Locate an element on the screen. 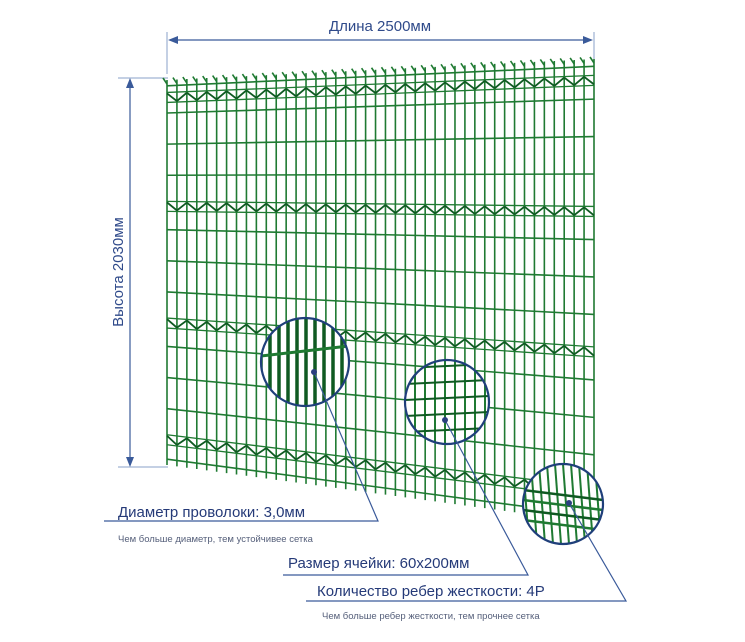 The height and width of the screenshot is (642, 745). length-dimension: Длина 2500мм is located at coordinates (380, 46).